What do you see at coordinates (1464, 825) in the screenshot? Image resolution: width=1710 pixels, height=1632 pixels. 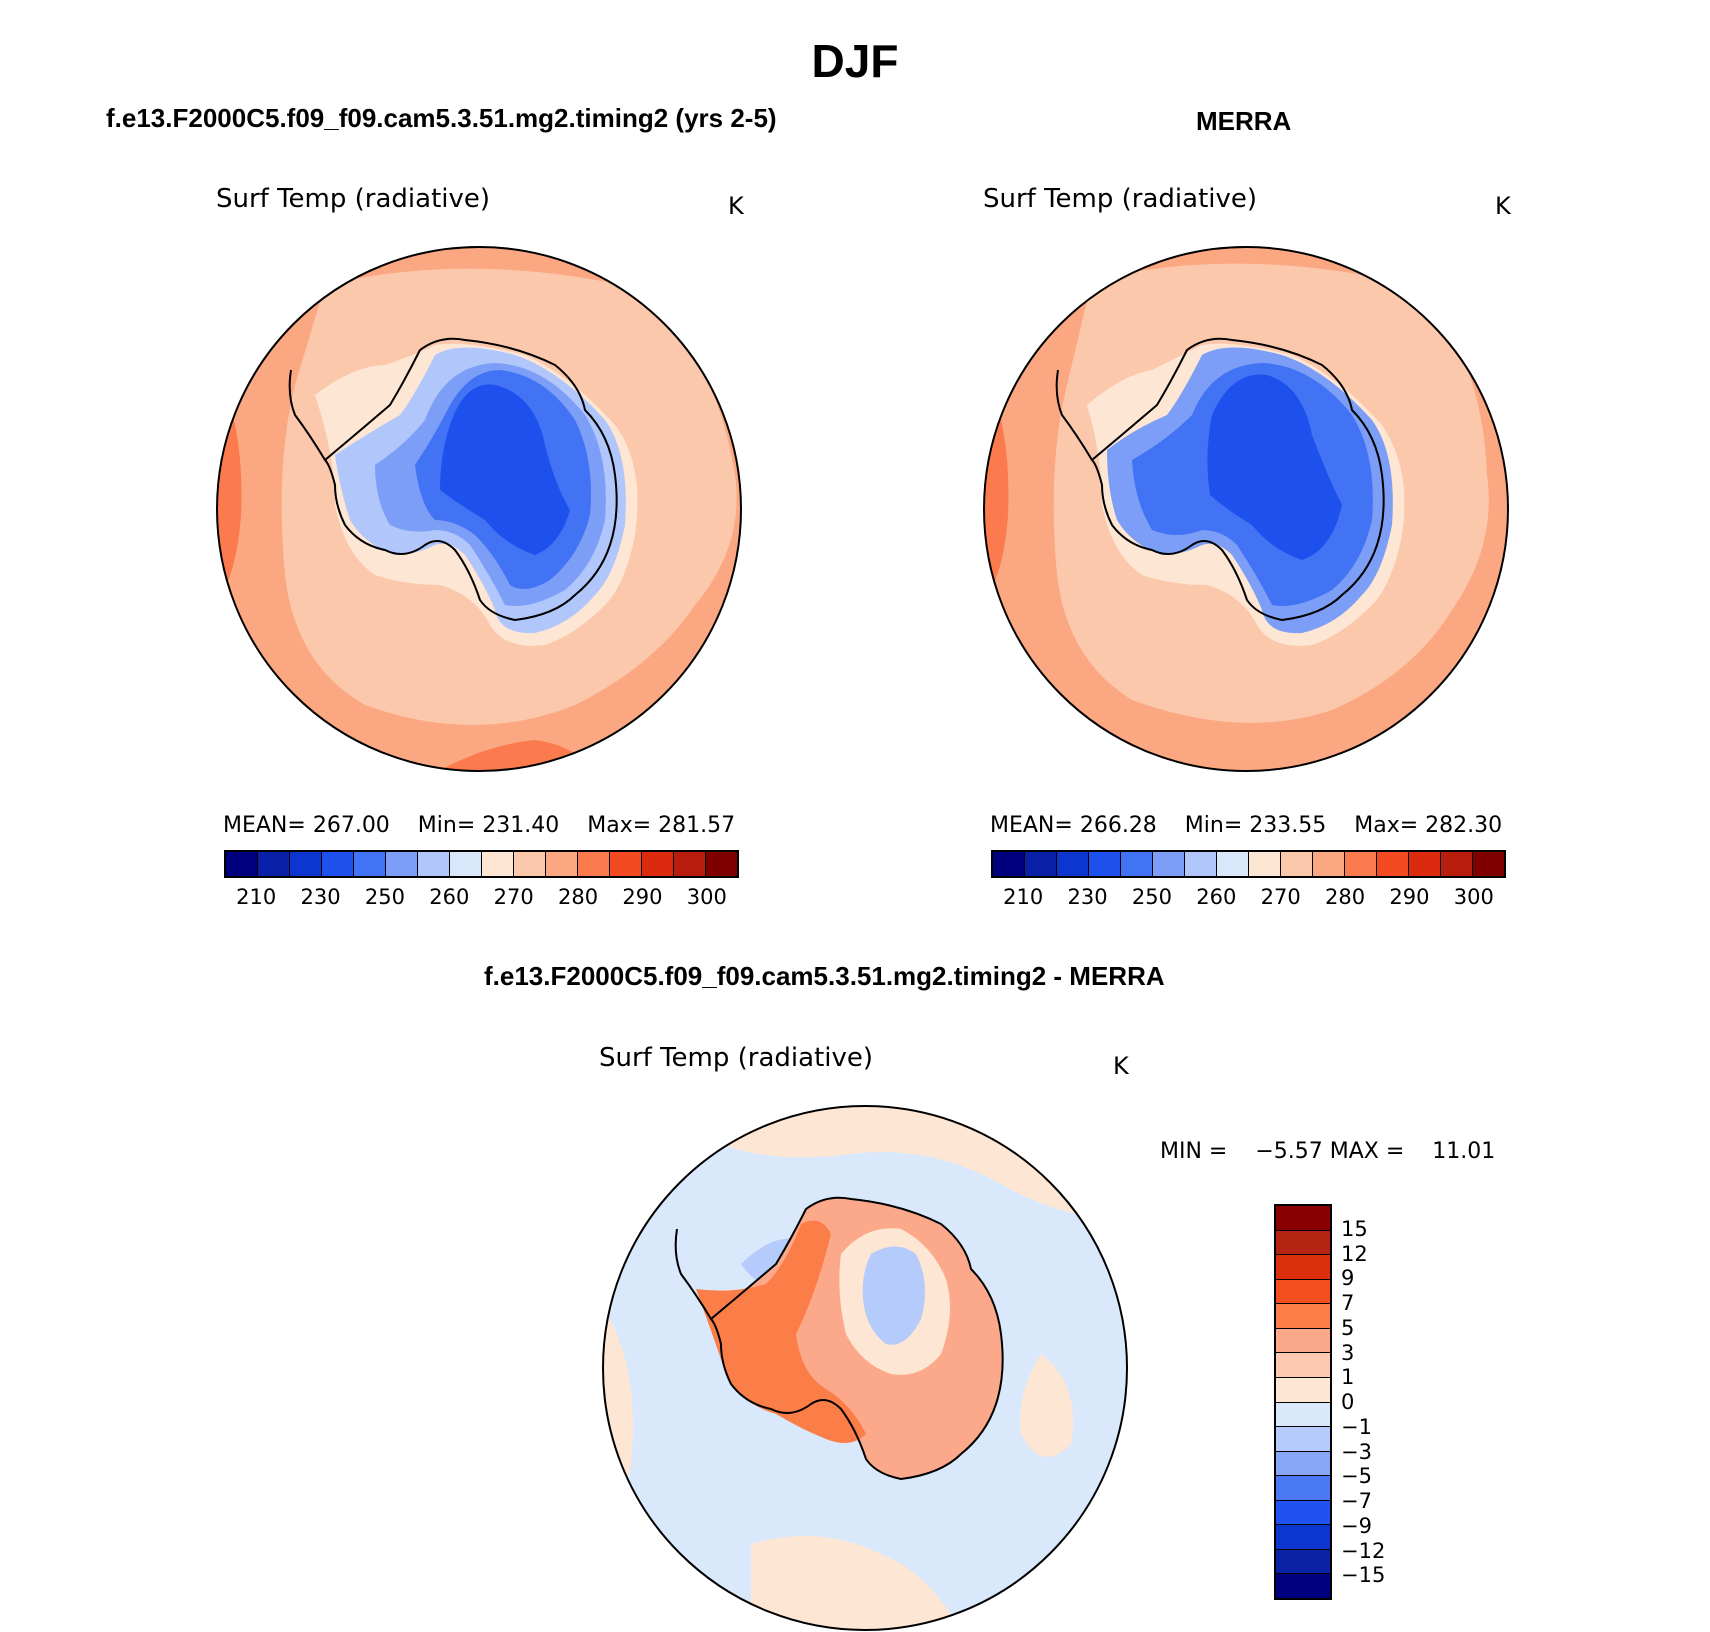 I see `max-value: 282.30` at bounding box center [1464, 825].